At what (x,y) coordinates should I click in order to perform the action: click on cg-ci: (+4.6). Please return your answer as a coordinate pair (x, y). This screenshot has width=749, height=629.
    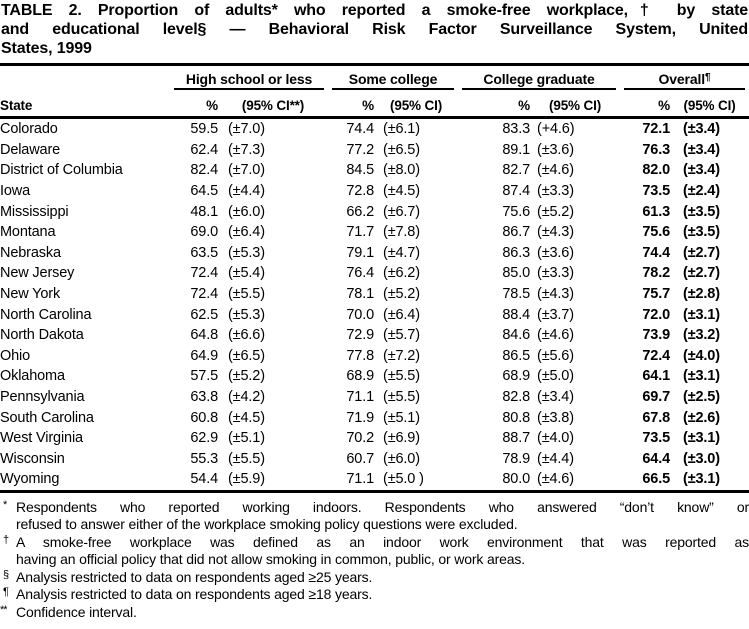
    Looking at the image, I should click on (556, 129).